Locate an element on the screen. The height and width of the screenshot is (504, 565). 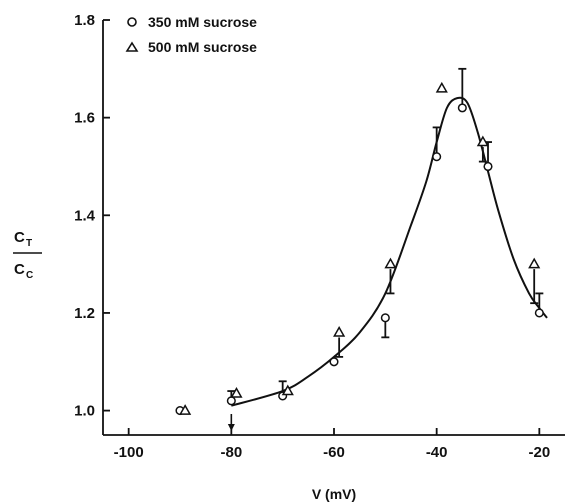
x-tick-label: -20 is located at coordinates (539, 452).